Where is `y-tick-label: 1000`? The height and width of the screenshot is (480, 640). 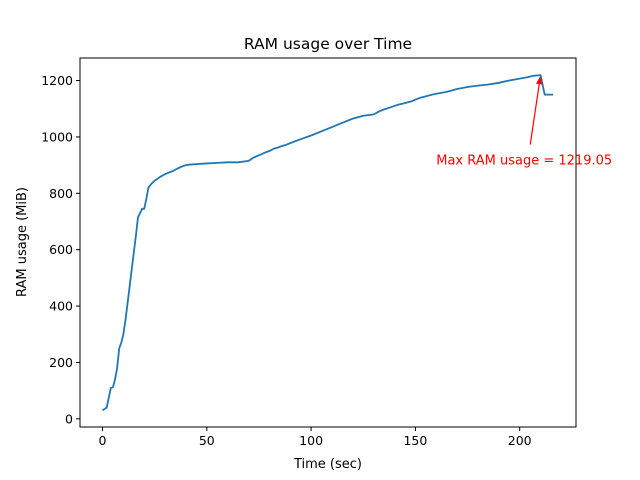 y-tick-label: 1000 is located at coordinates (57, 136).